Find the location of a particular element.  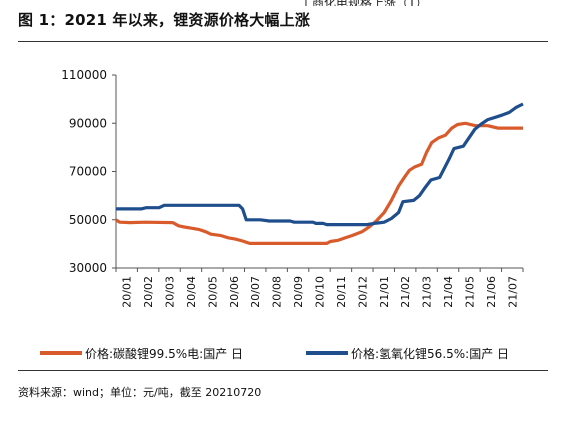

x-tick-label: 21/01 is located at coordinates (384, 292).